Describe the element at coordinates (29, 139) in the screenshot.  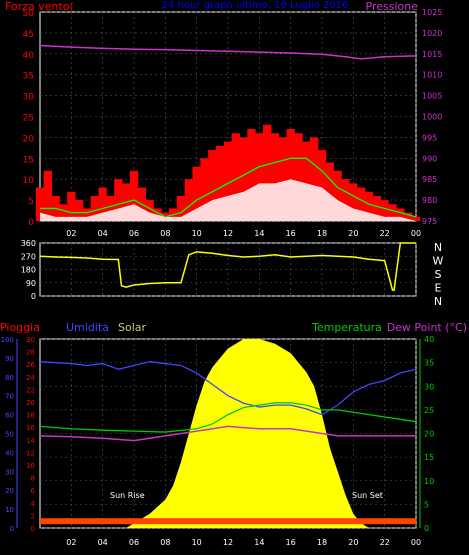
I see `wind-tick-label: 20` at that location.